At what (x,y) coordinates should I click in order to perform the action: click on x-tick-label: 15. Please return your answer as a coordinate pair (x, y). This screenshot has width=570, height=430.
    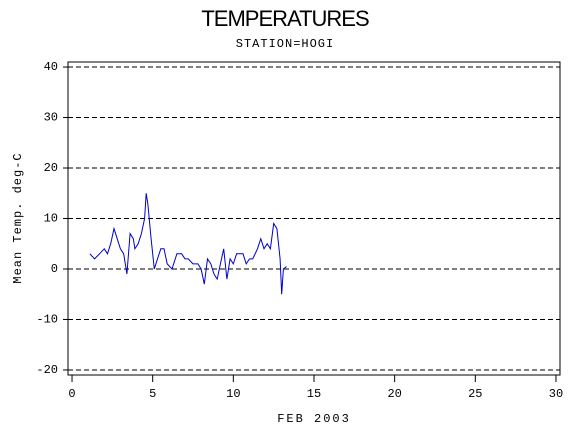
    Looking at the image, I should click on (314, 394).